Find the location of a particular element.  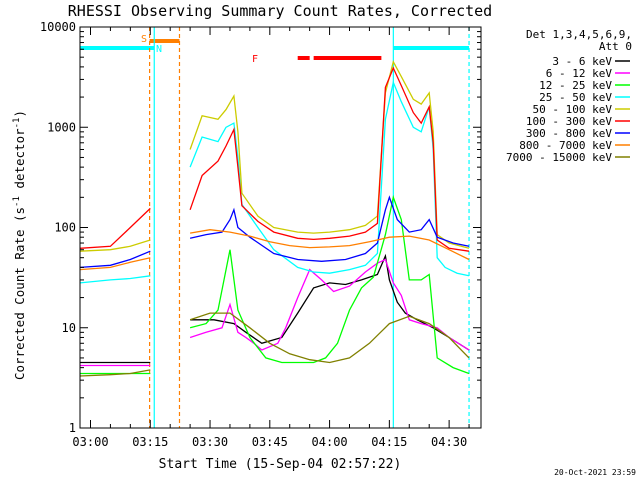

legend-label-3-6-kev: 3 - 6 keV is located at coordinates (582, 61).